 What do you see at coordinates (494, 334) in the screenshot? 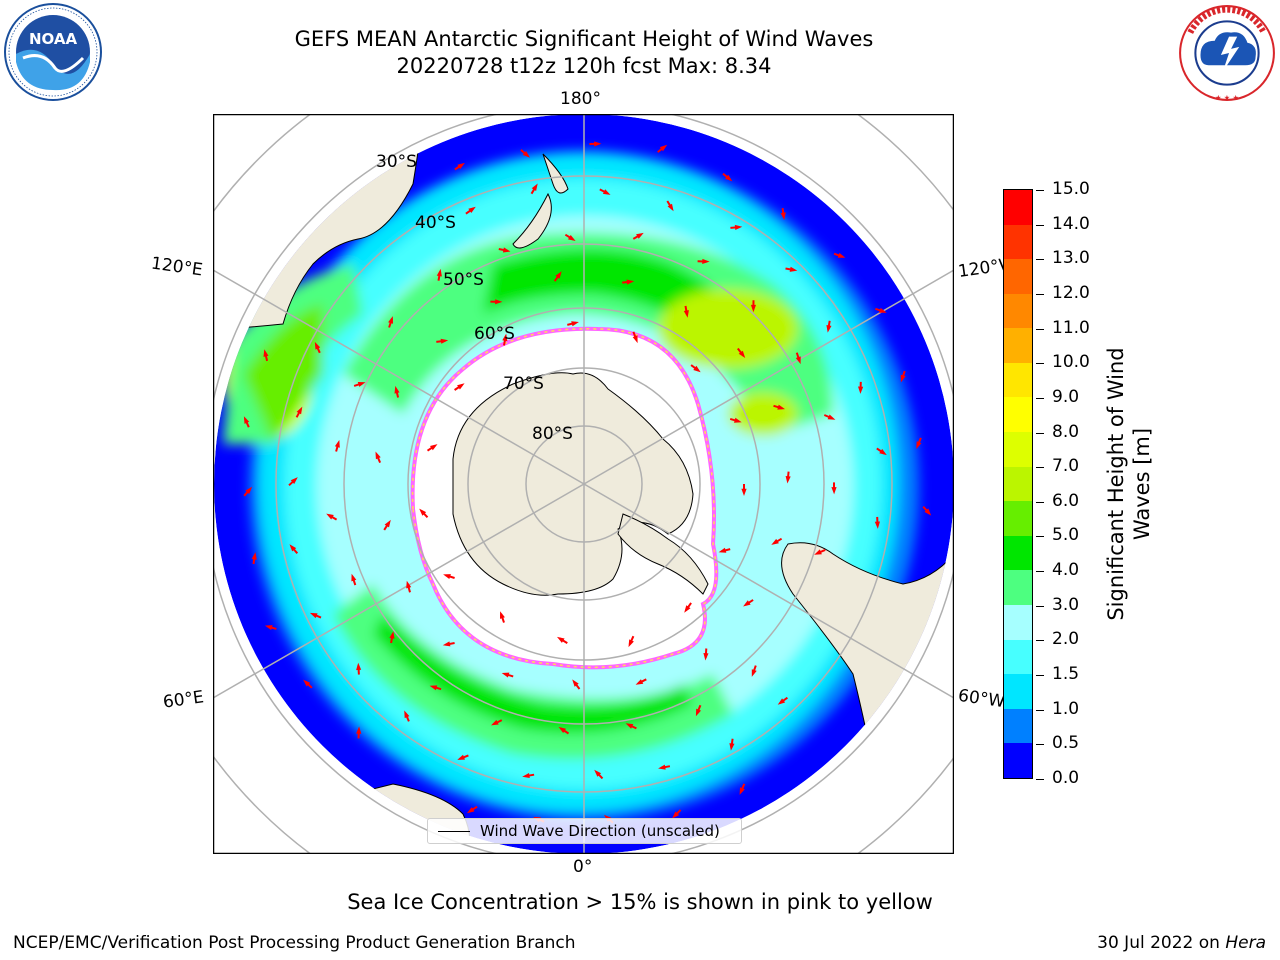
I see `lat-label-60s: 60°S` at bounding box center [494, 334].